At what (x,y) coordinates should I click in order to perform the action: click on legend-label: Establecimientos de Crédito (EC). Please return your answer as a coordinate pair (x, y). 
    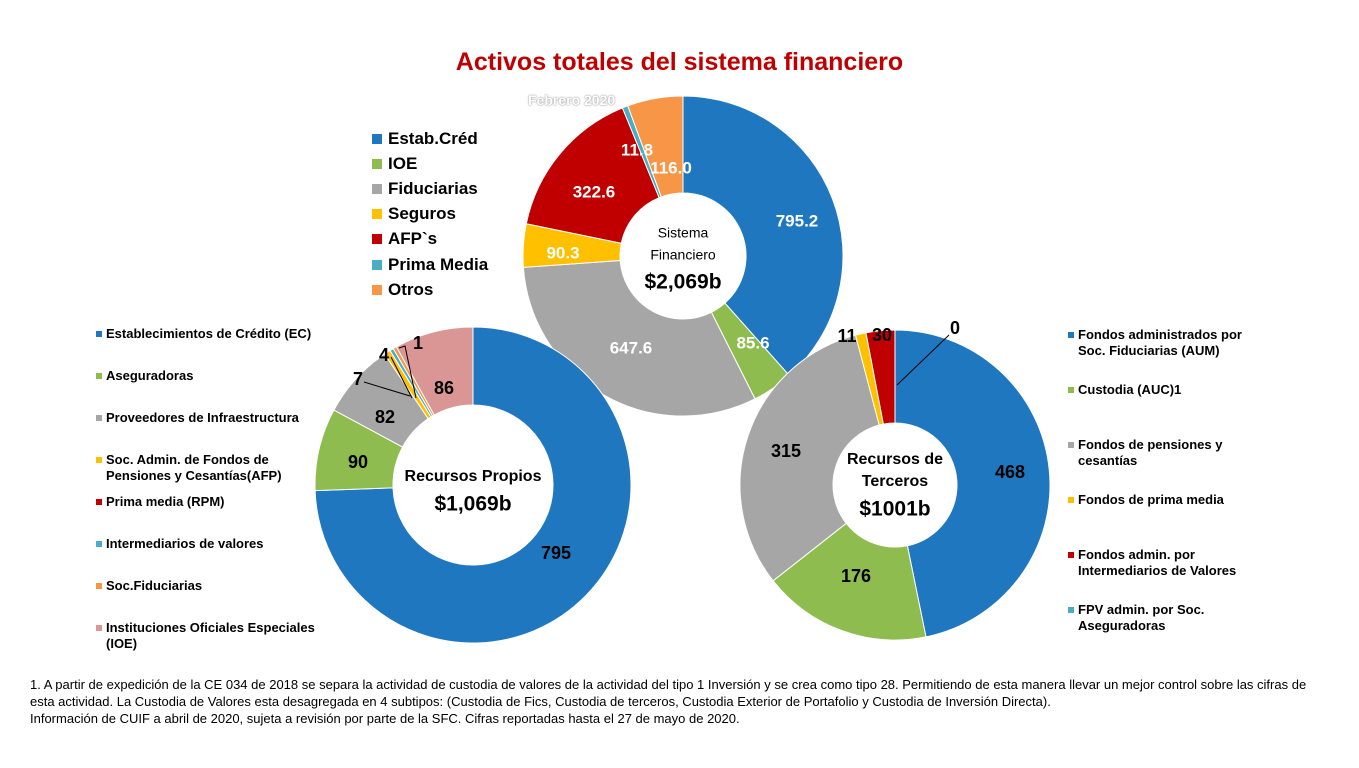
    Looking at the image, I should click on (209, 333).